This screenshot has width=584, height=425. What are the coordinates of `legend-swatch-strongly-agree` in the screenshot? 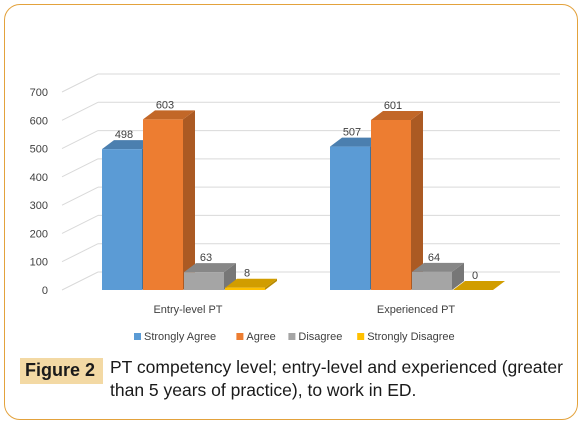 It's located at (137, 336).